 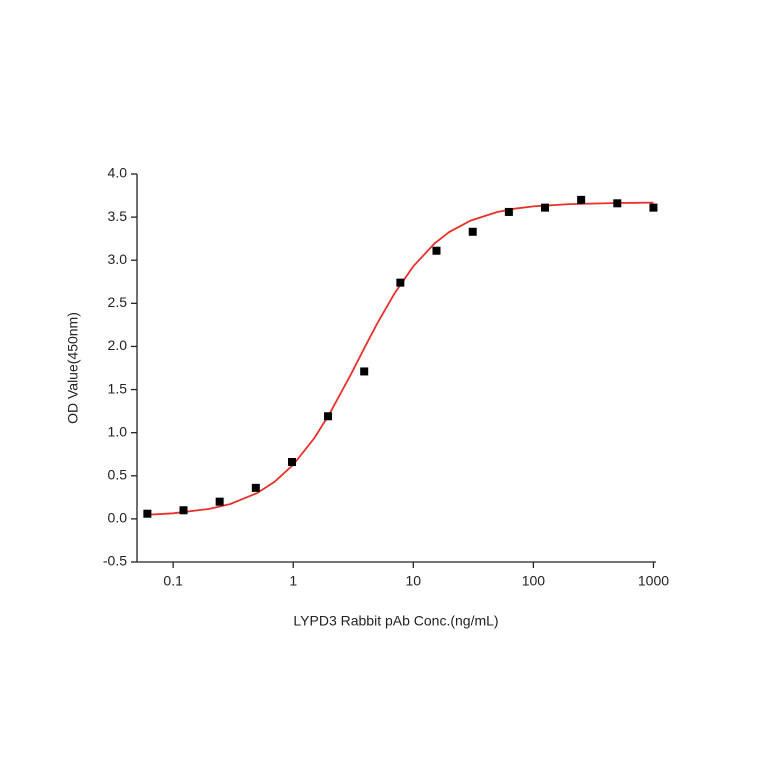 I want to click on y-tick-label: 3.0, so click(x=118, y=259).